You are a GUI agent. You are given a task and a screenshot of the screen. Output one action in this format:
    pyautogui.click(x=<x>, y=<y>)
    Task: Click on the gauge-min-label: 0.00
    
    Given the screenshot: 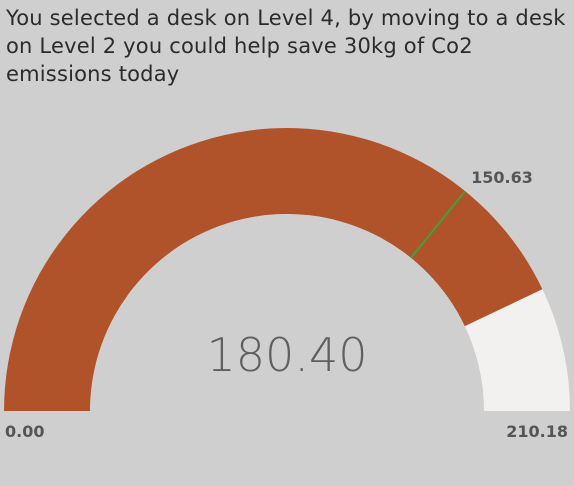 What is the action you would take?
    pyautogui.click(x=24, y=431)
    